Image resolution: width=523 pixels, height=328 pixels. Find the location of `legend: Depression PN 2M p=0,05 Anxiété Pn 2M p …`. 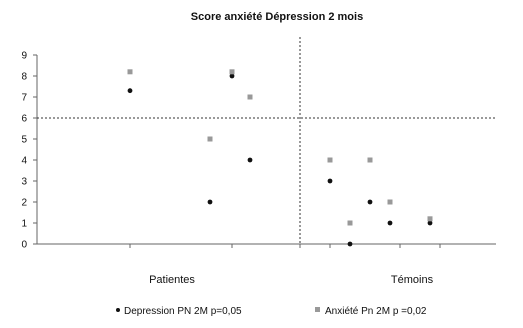

legend: Depression PN 2M p=0,05 Anxiété Pn 2M p … is located at coordinates (271, 311).